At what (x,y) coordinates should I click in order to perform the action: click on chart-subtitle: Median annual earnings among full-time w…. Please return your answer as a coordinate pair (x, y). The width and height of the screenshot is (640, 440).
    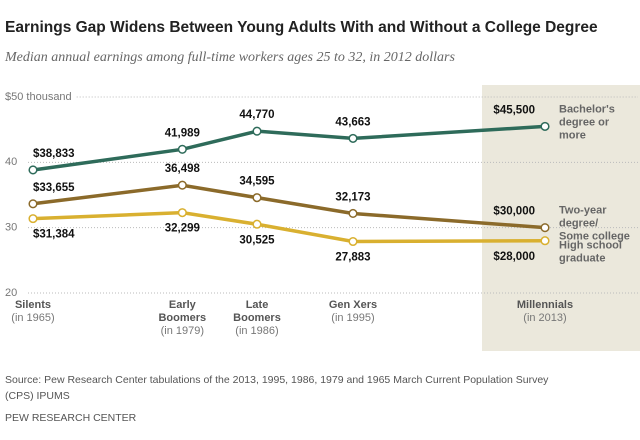
    Looking at the image, I should click on (229, 57).